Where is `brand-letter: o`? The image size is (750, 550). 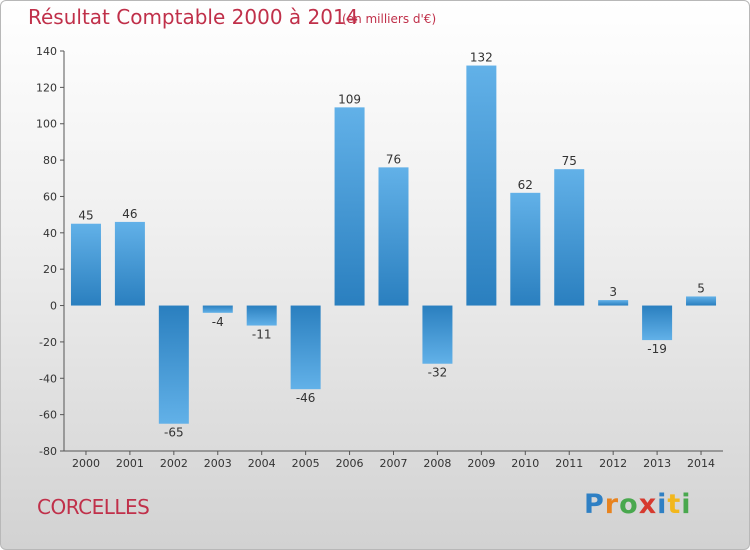
brand-letter: o is located at coordinates (629, 504).